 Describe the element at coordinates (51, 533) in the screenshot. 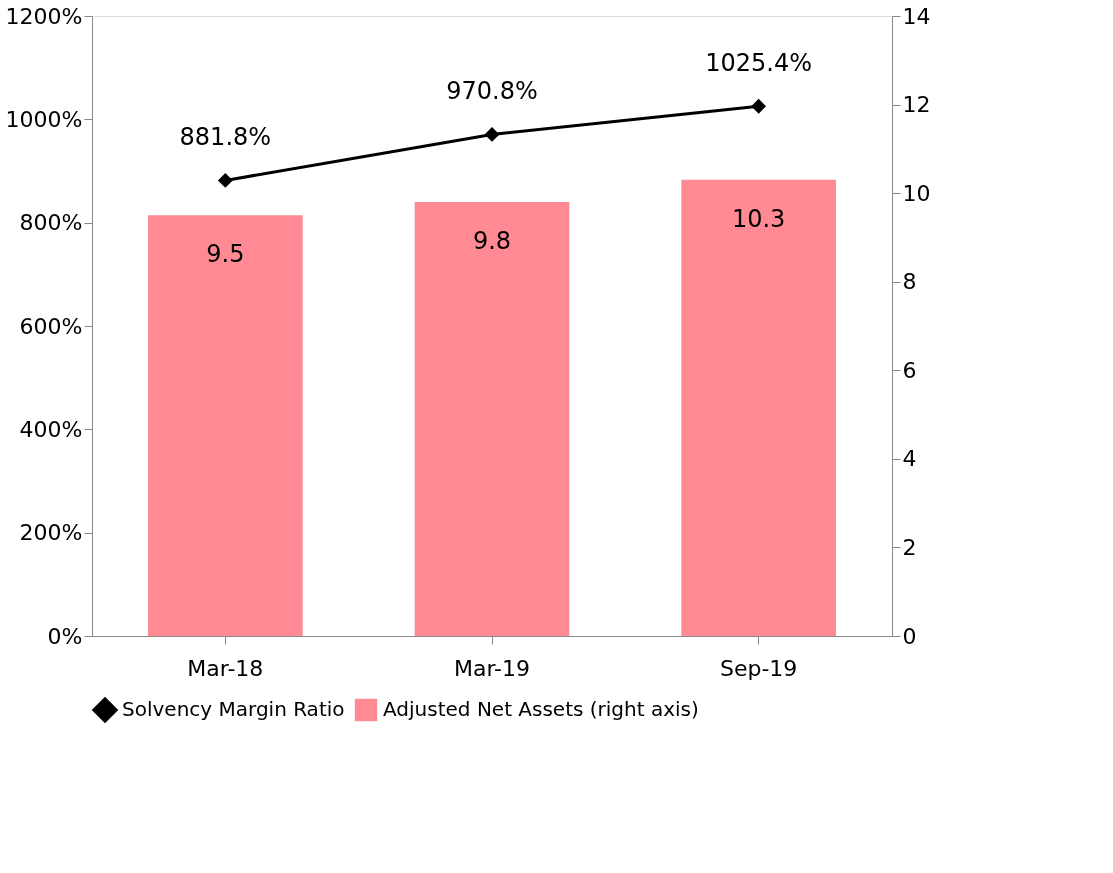

I see `y-tick-label: 200%` at that location.